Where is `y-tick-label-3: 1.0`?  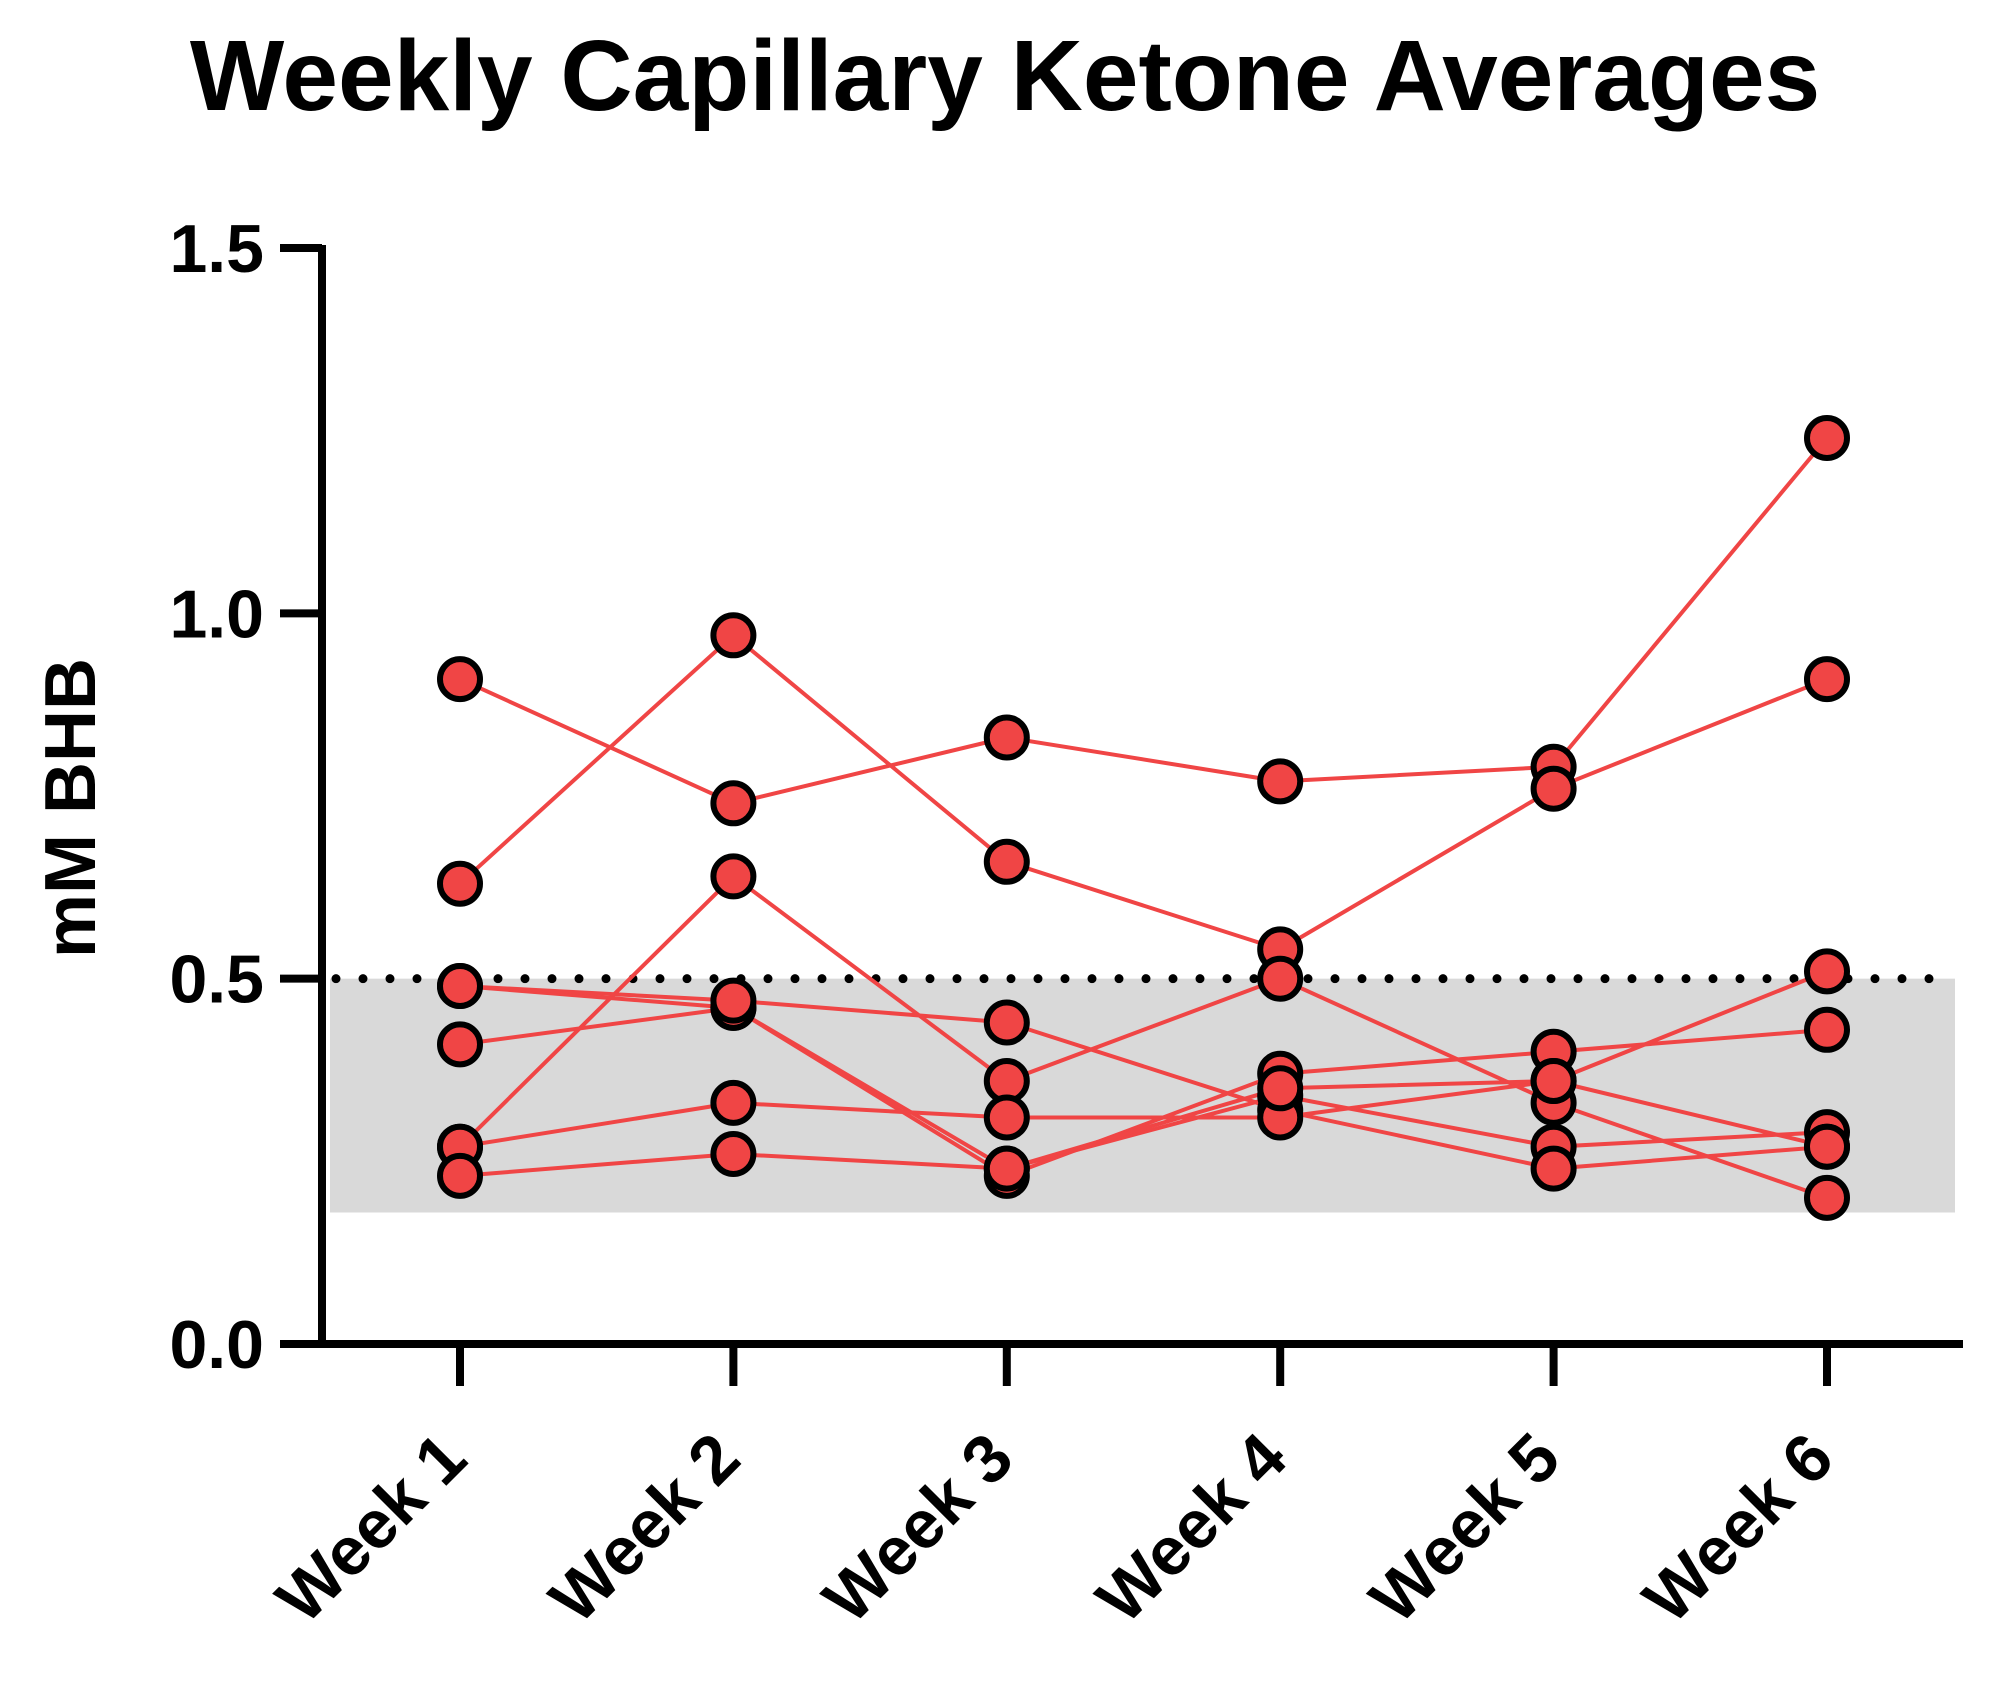 y-tick-label-3: 1.0 is located at coordinates (216, 614).